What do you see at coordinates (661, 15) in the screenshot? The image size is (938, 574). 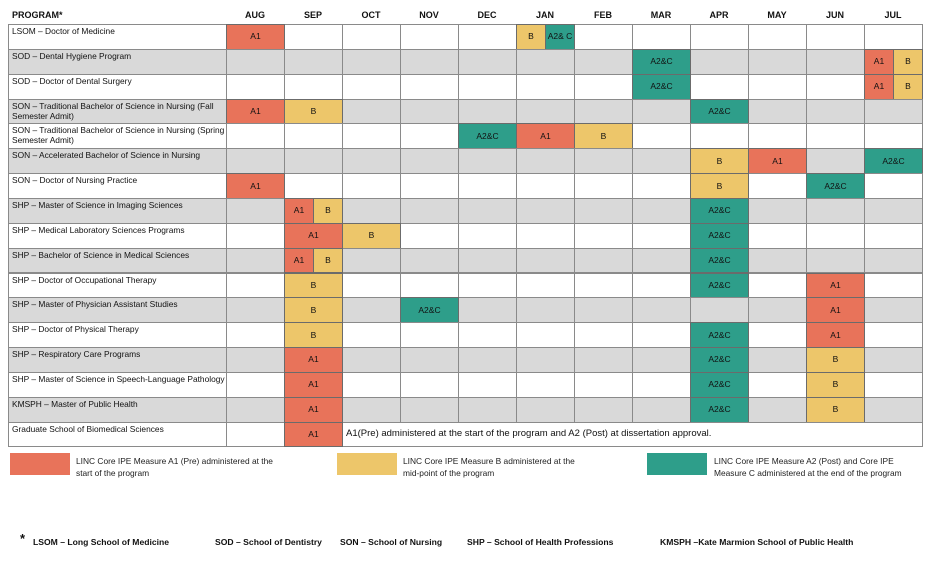 I see `header-month: MAR` at bounding box center [661, 15].